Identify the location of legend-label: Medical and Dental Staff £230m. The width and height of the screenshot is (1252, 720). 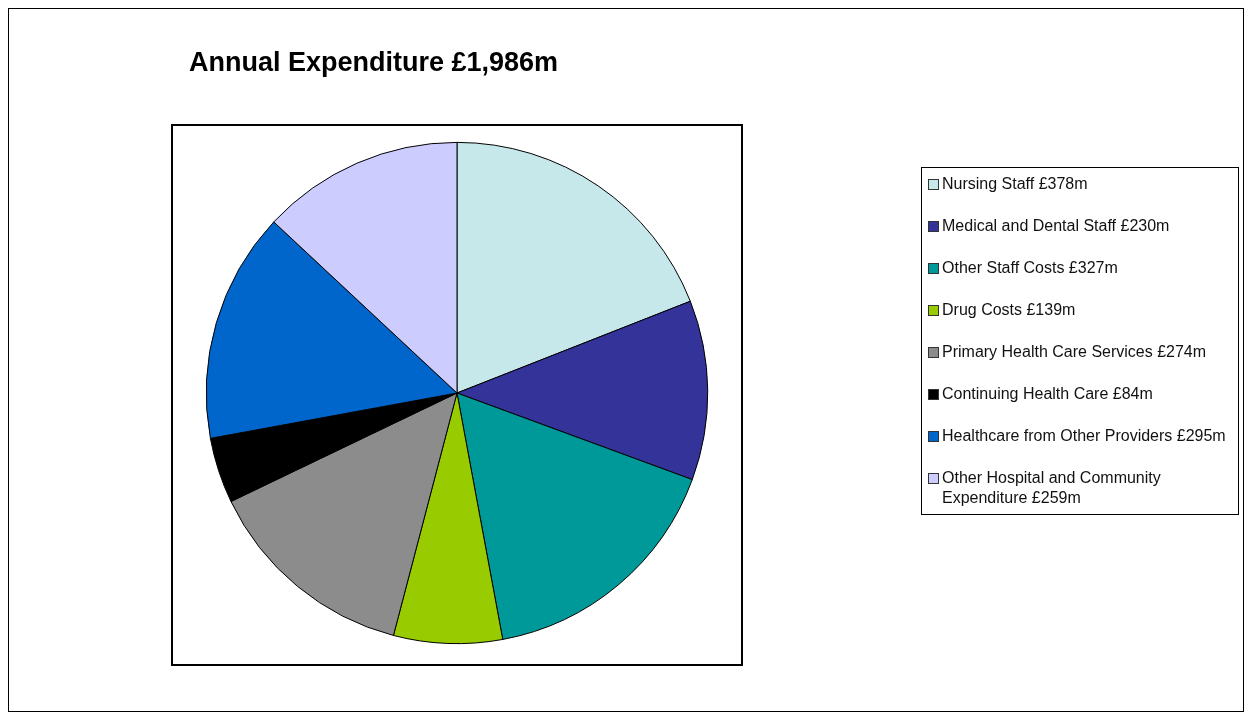
(1056, 226).